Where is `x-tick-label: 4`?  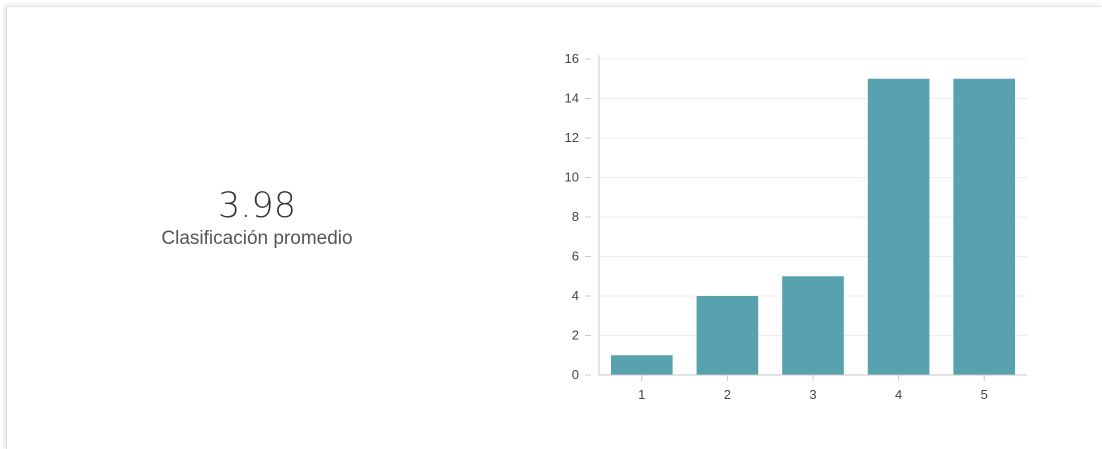 x-tick-label: 4 is located at coordinates (898, 394).